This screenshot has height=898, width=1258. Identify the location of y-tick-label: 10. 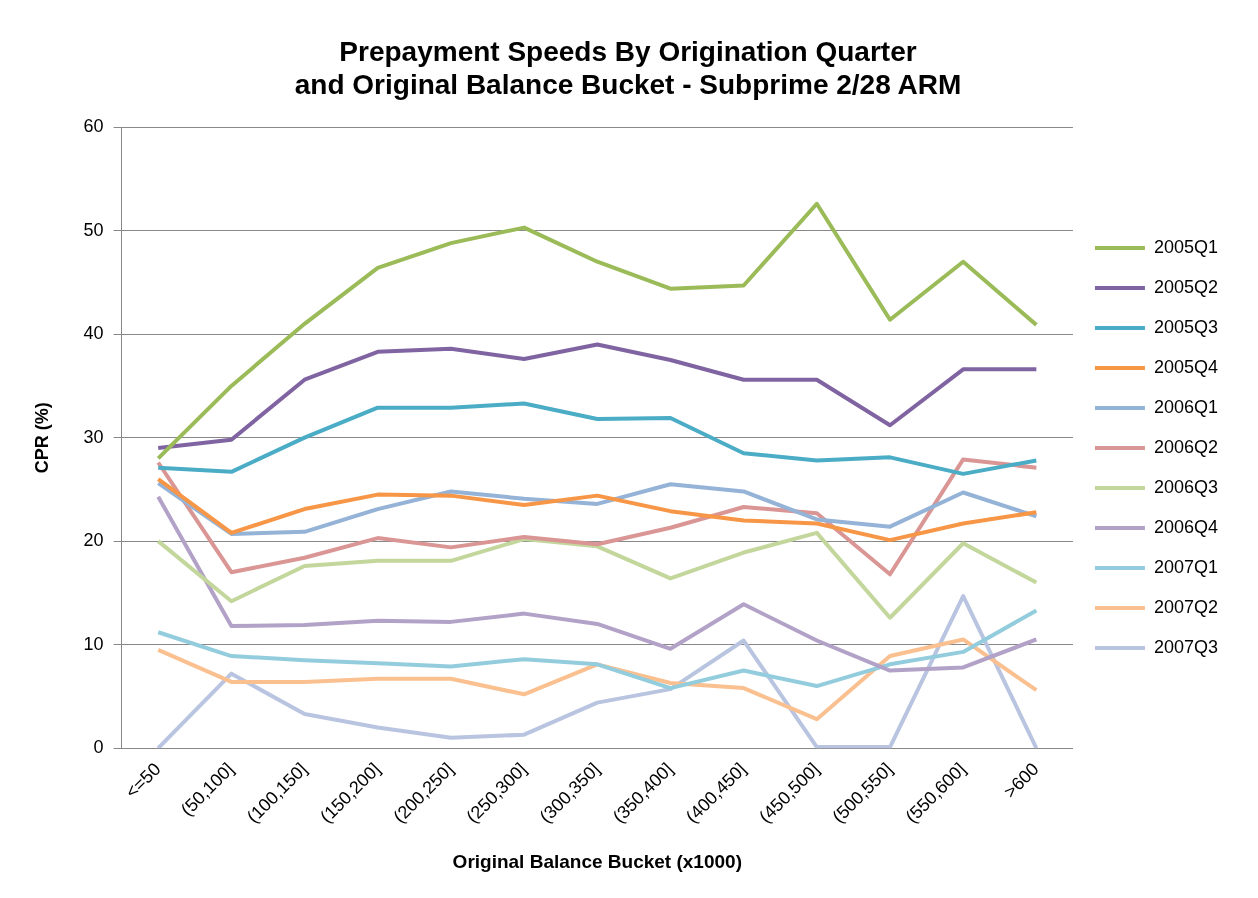
(93, 643).